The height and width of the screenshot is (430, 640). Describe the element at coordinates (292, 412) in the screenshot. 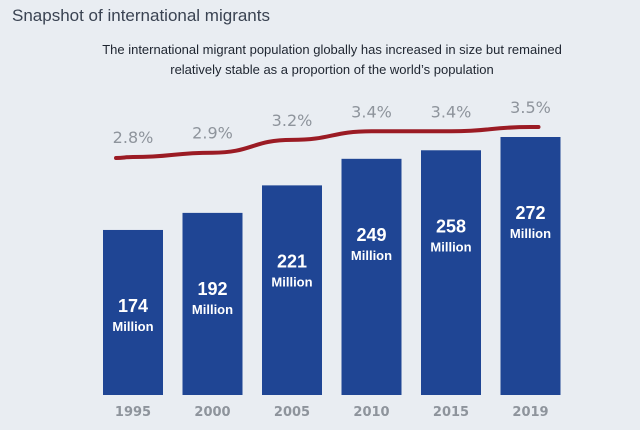

I see `x-tick-2005: 2005` at that location.